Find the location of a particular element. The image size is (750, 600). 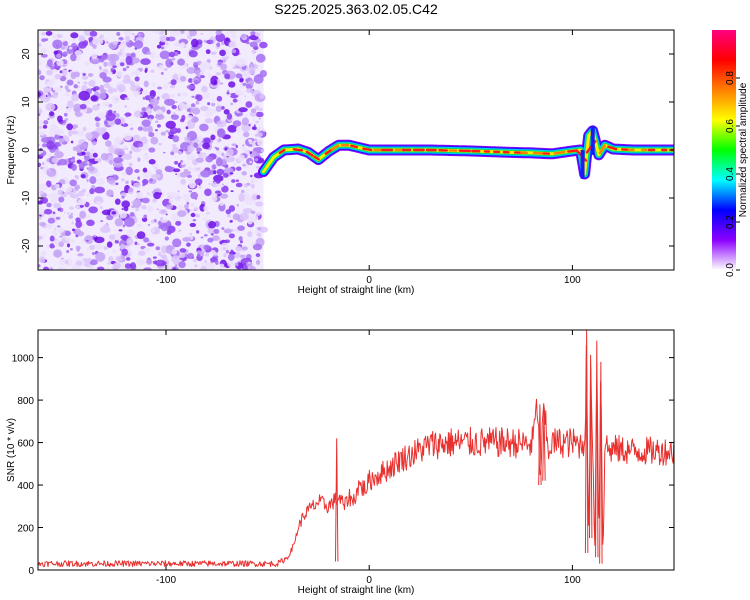

y-tick-label: 400 is located at coordinates (25, 486).